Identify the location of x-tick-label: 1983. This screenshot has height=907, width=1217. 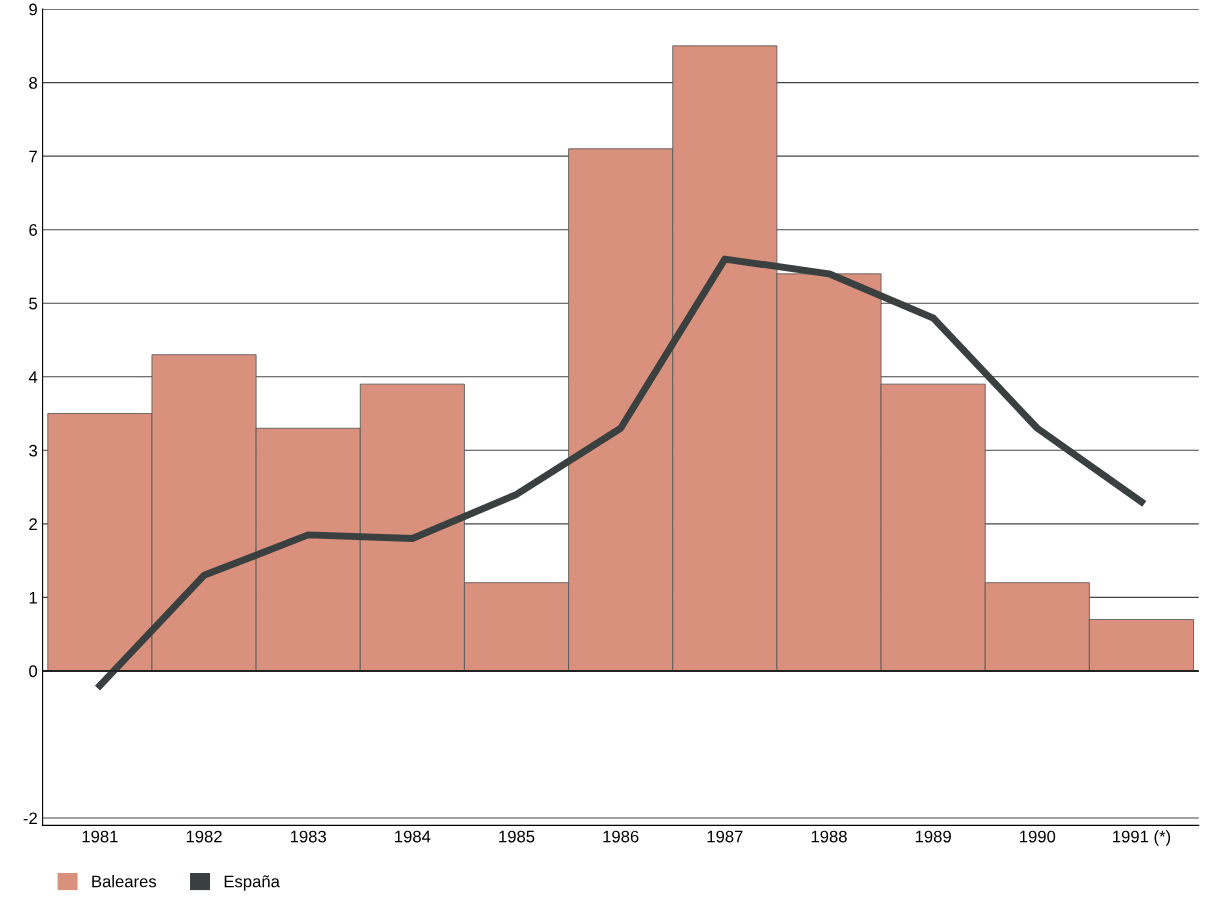
(308, 836).